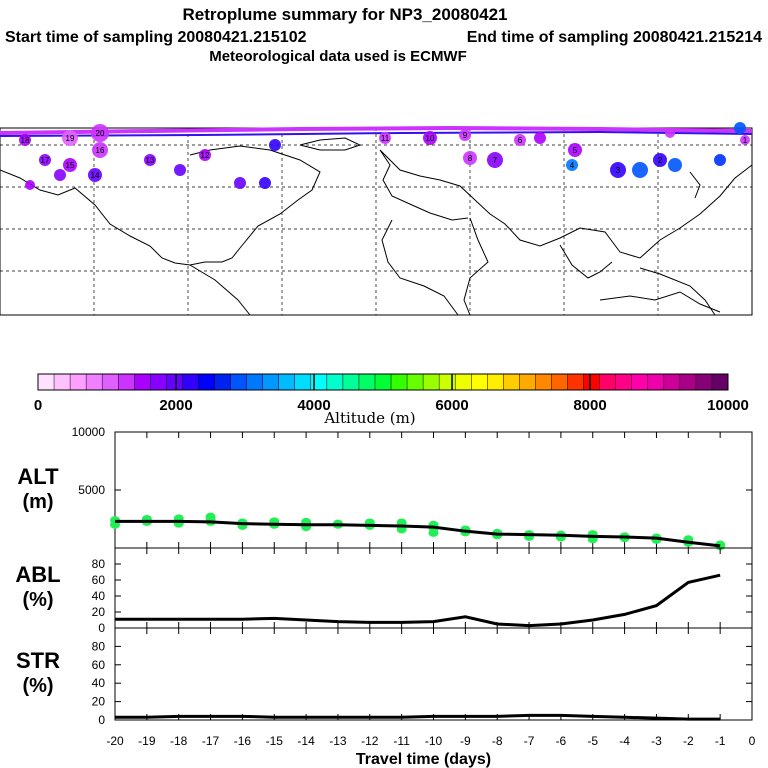  I want to click on x-tick-label: -7, so click(529, 741).